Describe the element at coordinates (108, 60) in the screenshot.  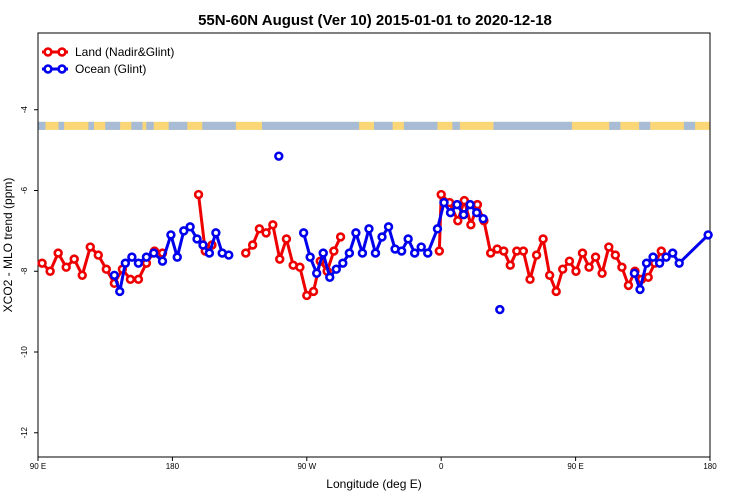
I see `legend: Land (Nadir&Glint) Ocean (Glint)` at that location.